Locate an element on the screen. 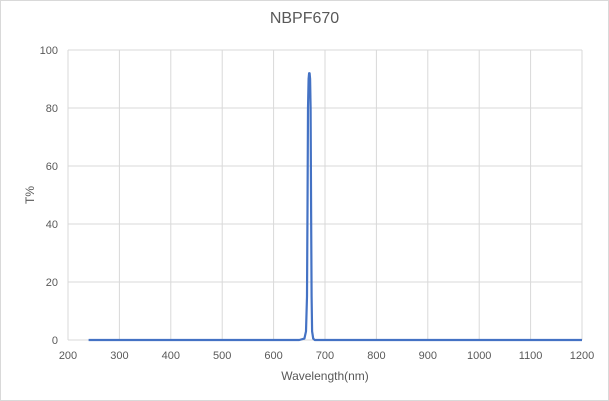 The image size is (609, 401). x-tick-label: 700 is located at coordinates (325, 356).